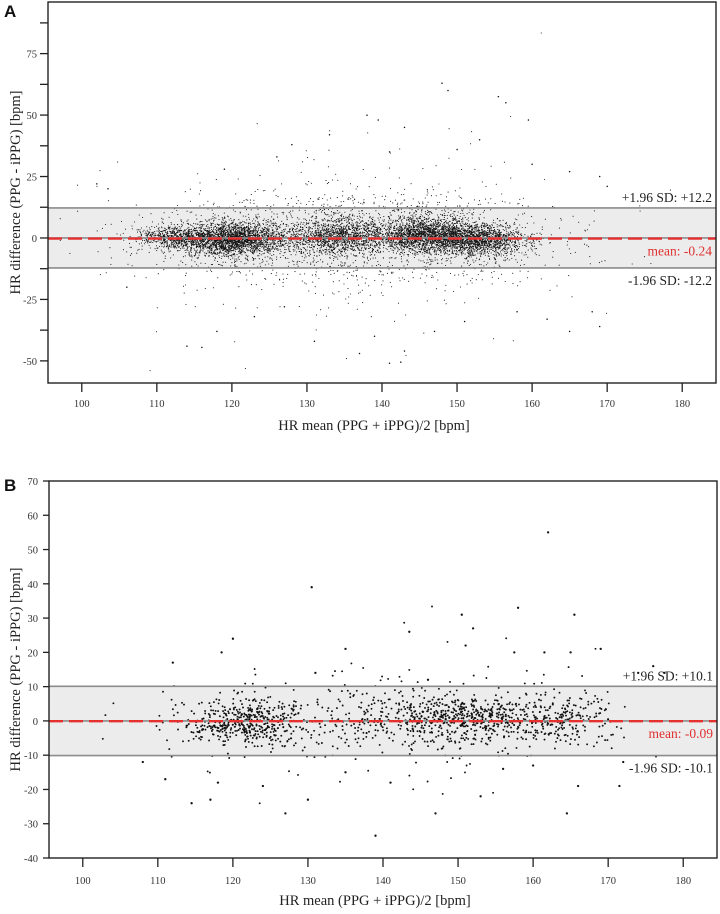 The width and height of the screenshot is (720, 914). I want to click on upper-loa-label: +1.96 SD: +12.2, so click(667, 197).